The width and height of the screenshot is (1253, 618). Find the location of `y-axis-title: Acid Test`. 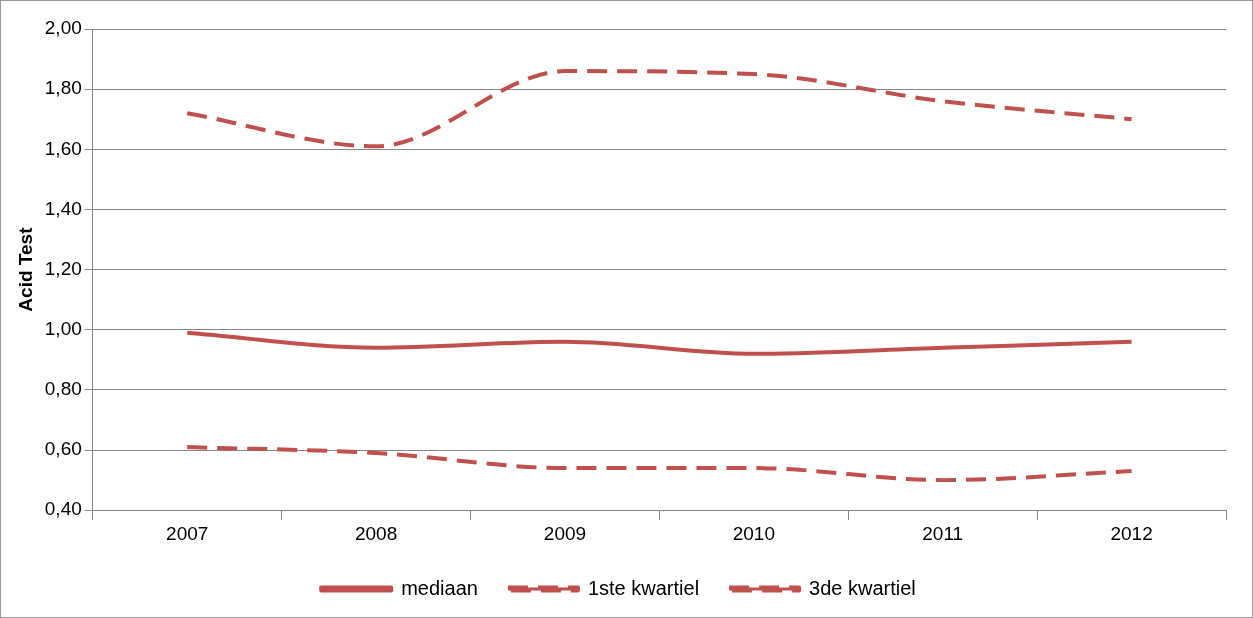

y-axis-title: Acid Test is located at coordinates (25, 269).